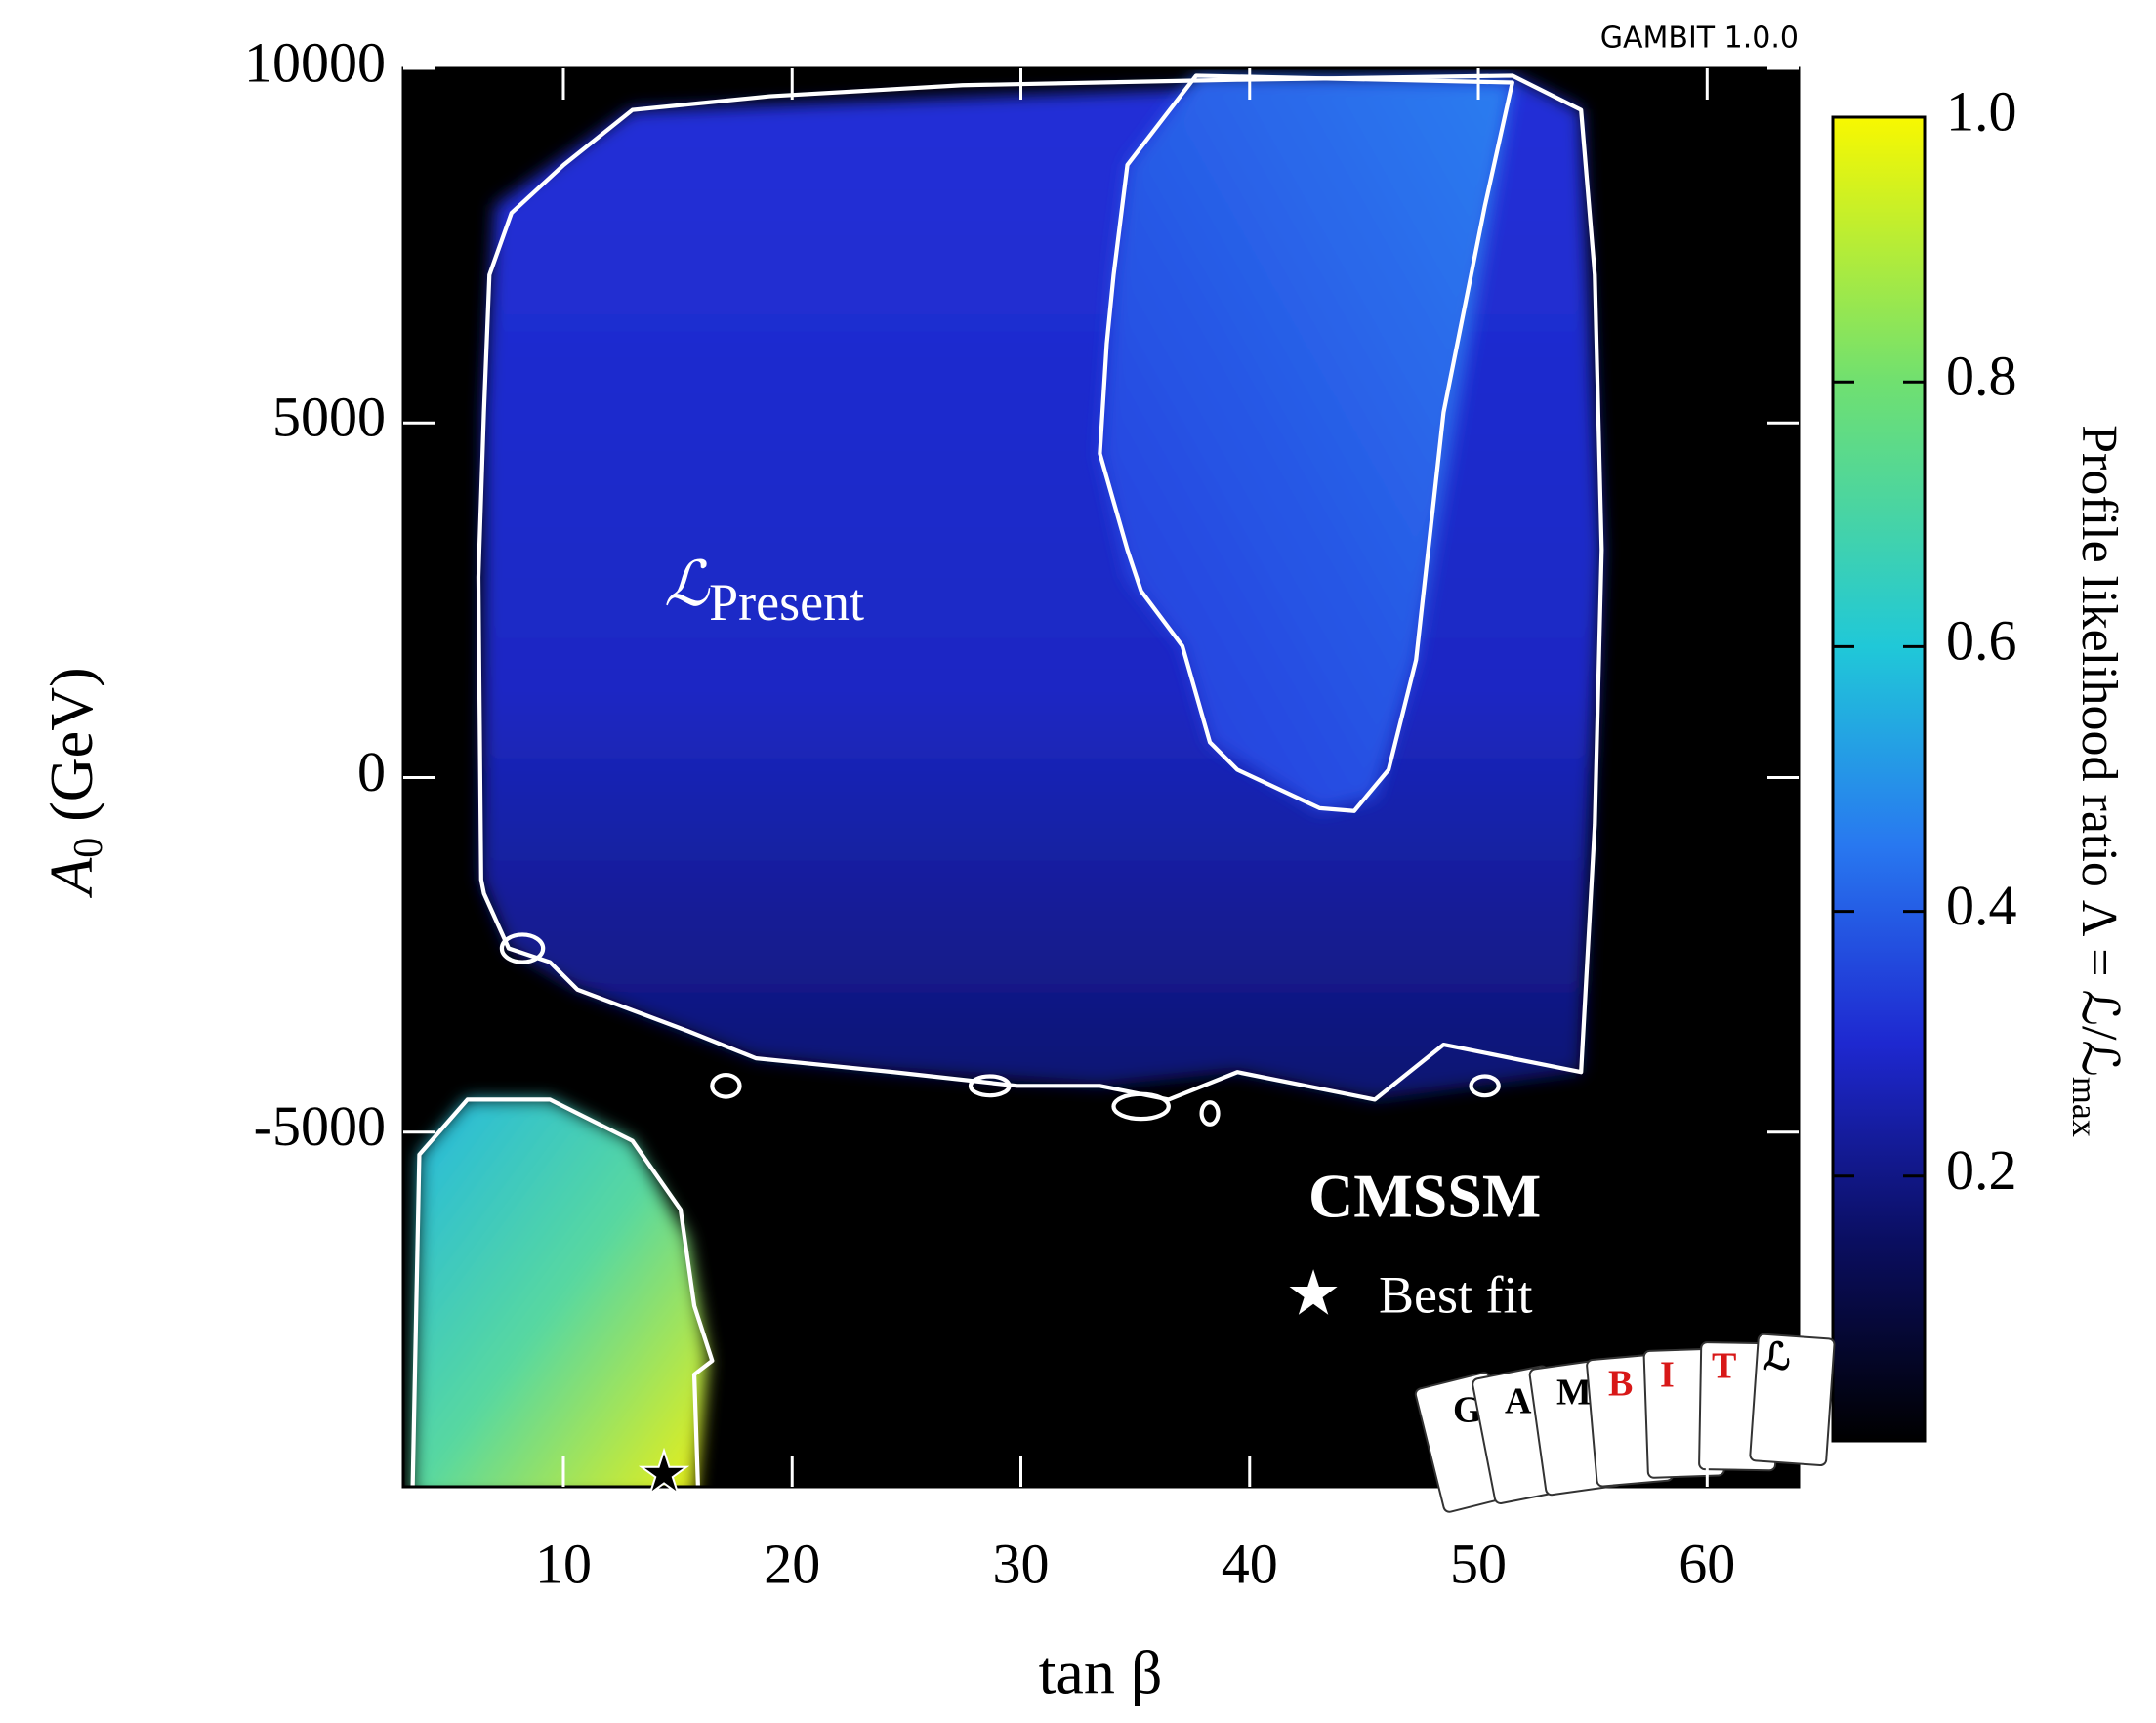 Image resolution: width=2156 pixels, height=1723 pixels. What do you see at coordinates (72, 878) in the screenshot?
I see `y-label-main: A` at bounding box center [72, 878].